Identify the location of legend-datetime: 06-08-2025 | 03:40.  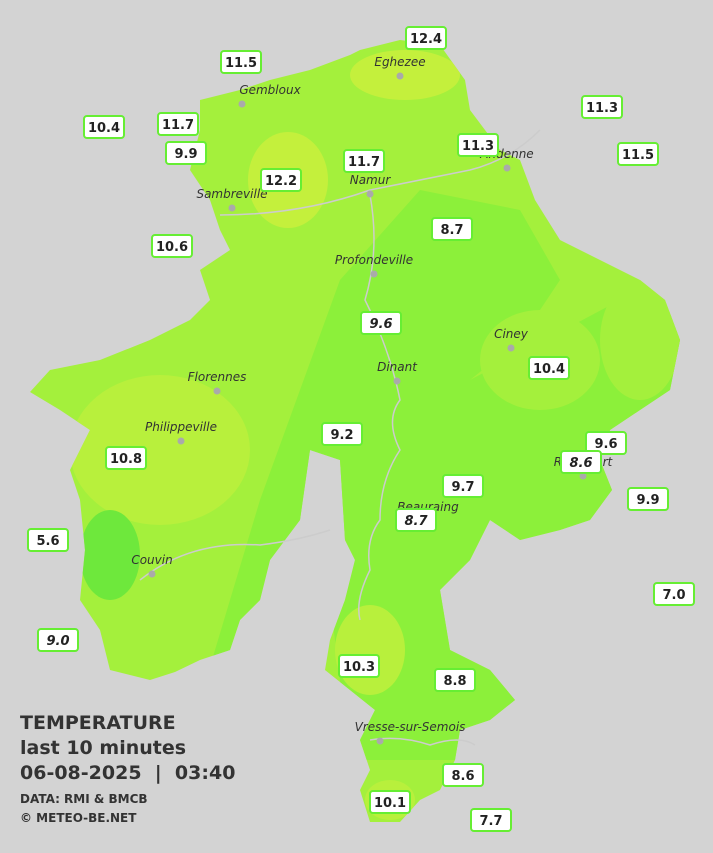
(128, 773).